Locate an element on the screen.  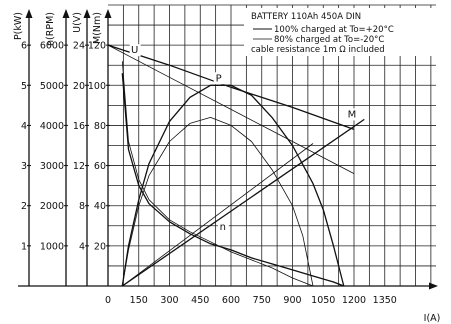
curve-label: M is located at coordinates (352, 114).